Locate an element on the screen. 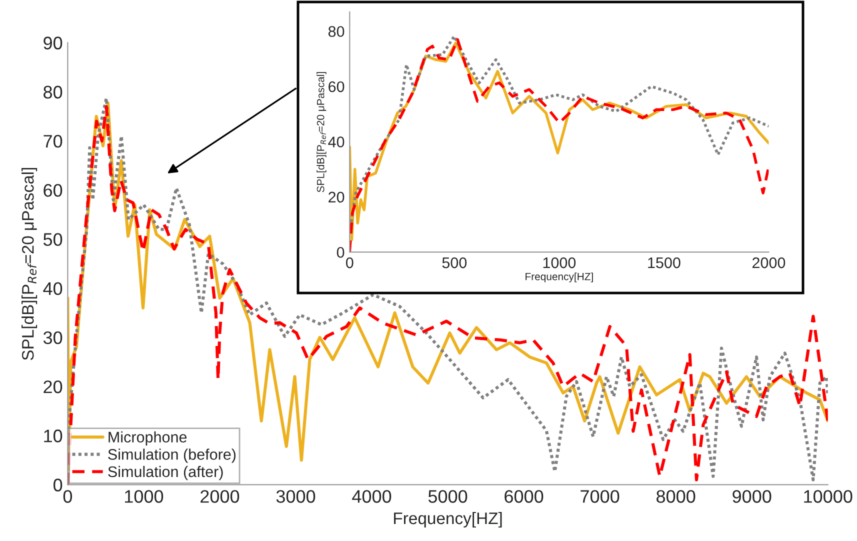 Image resolution: width=857 pixels, height=541 pixels. y-tick-label: 10 is located at coordinates (53, 436).